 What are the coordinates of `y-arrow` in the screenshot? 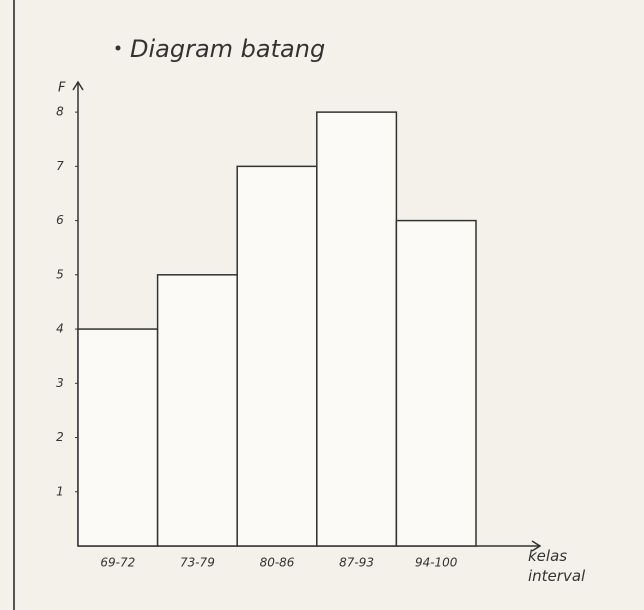 It's located at (78, 85).